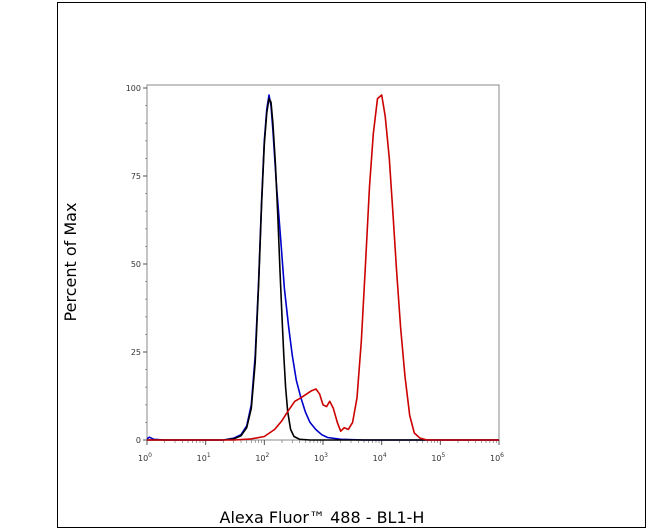 Image resolution: width=650 pixels, height=532 pixels. What do you see at coordinates (136, 176) in the screenshot?
I see `y-tick-label: 75` at bounding box center [136, 176].